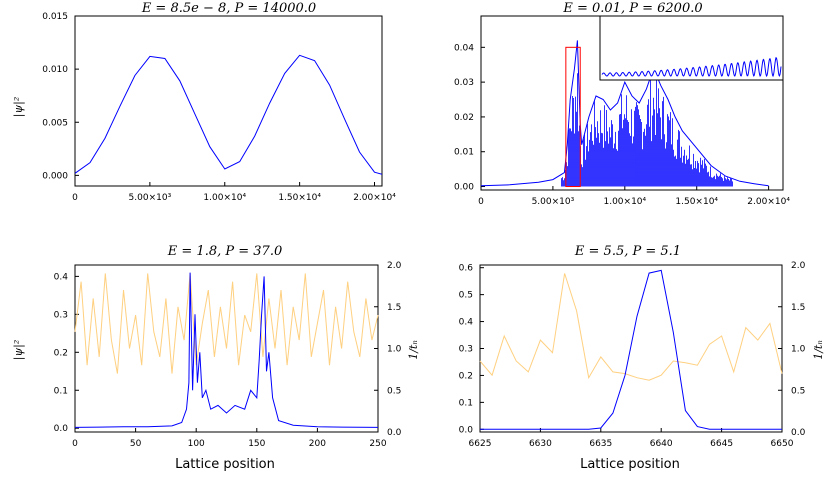 The height and width of the screenshot is (498, 830). Describe the element at coordinates (480, 444) in the screenshot. I see `x-tick-label: 6625` at that location.